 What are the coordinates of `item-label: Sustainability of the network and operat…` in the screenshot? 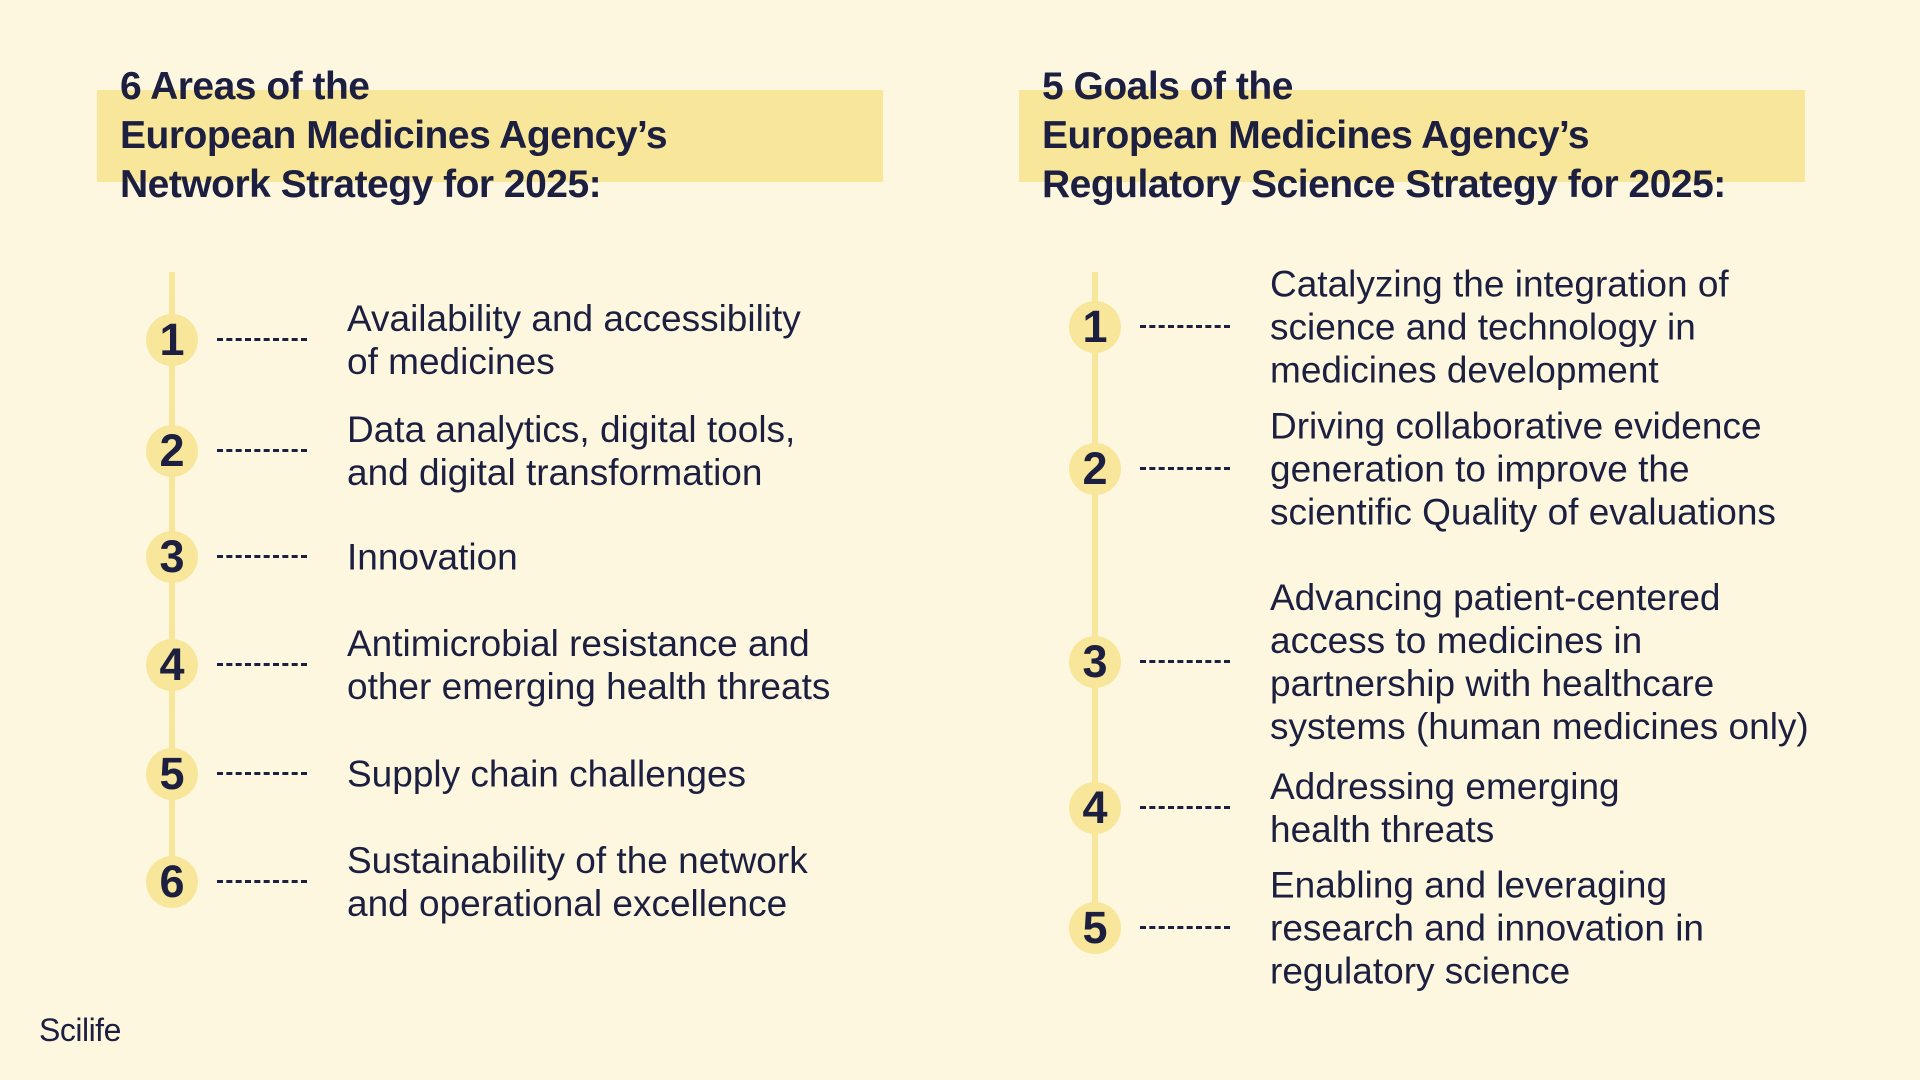 It's located at (577, 882).